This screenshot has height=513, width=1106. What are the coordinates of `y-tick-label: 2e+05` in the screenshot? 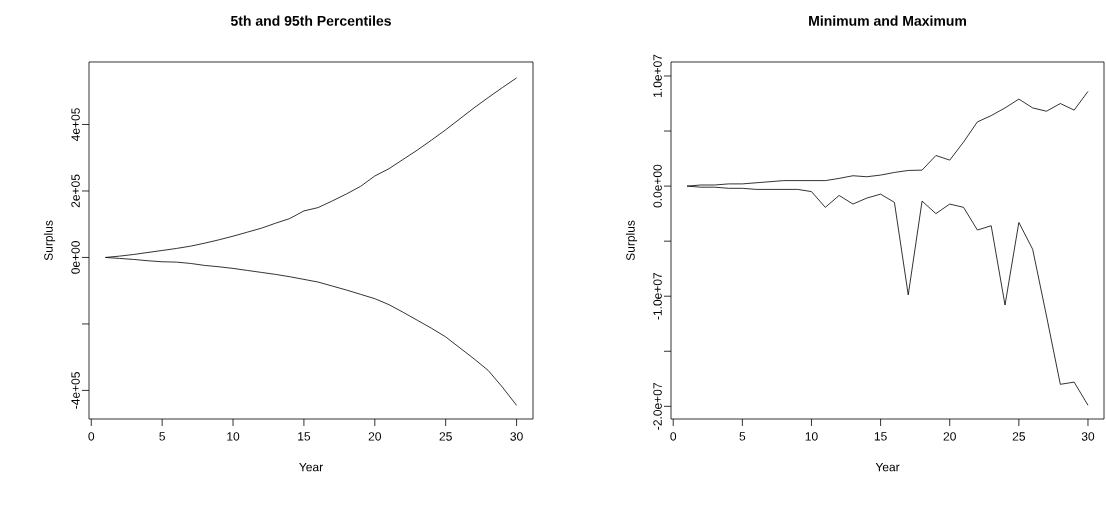 It's located at (75, 191).